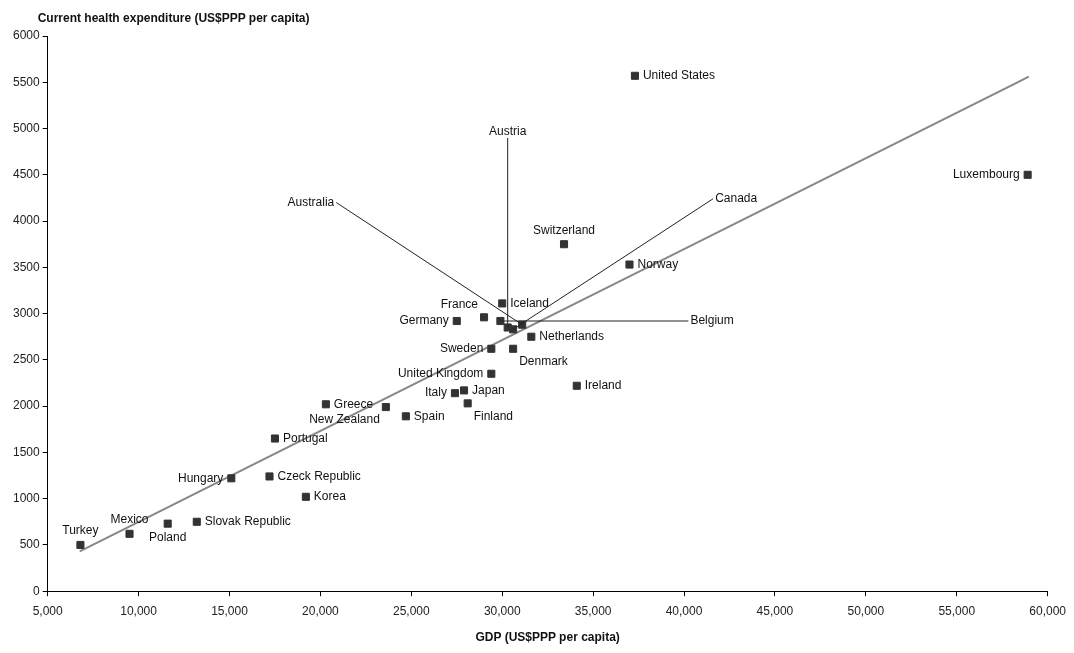 The image size is (1074, 653). What do you see at coordinates (493, 415) in the screenshot?
I see `annotation: Finland` at bounding box center [493, 415].